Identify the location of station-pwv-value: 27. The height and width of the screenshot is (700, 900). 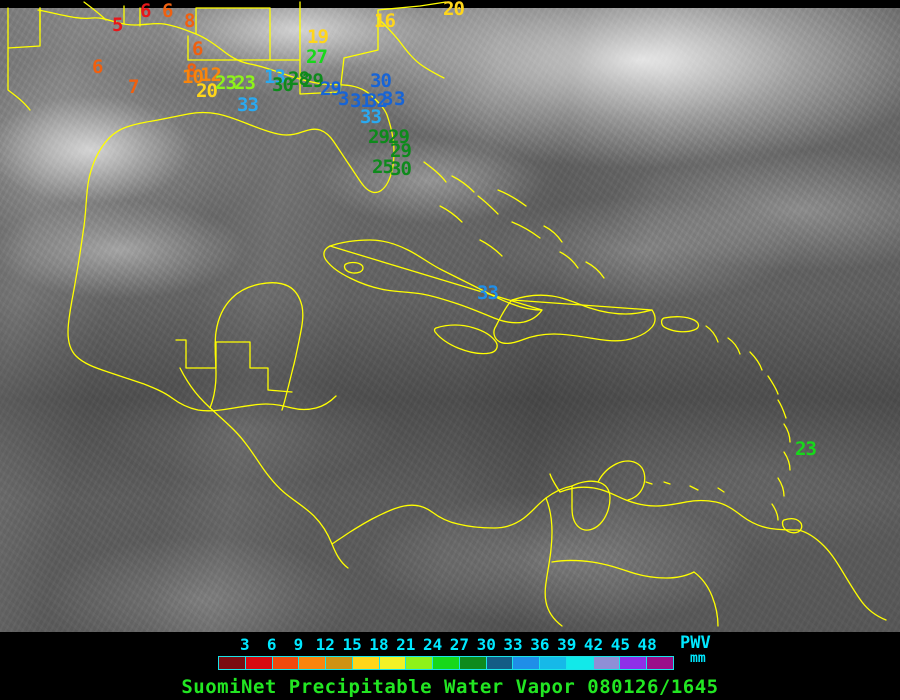
(317, 57).